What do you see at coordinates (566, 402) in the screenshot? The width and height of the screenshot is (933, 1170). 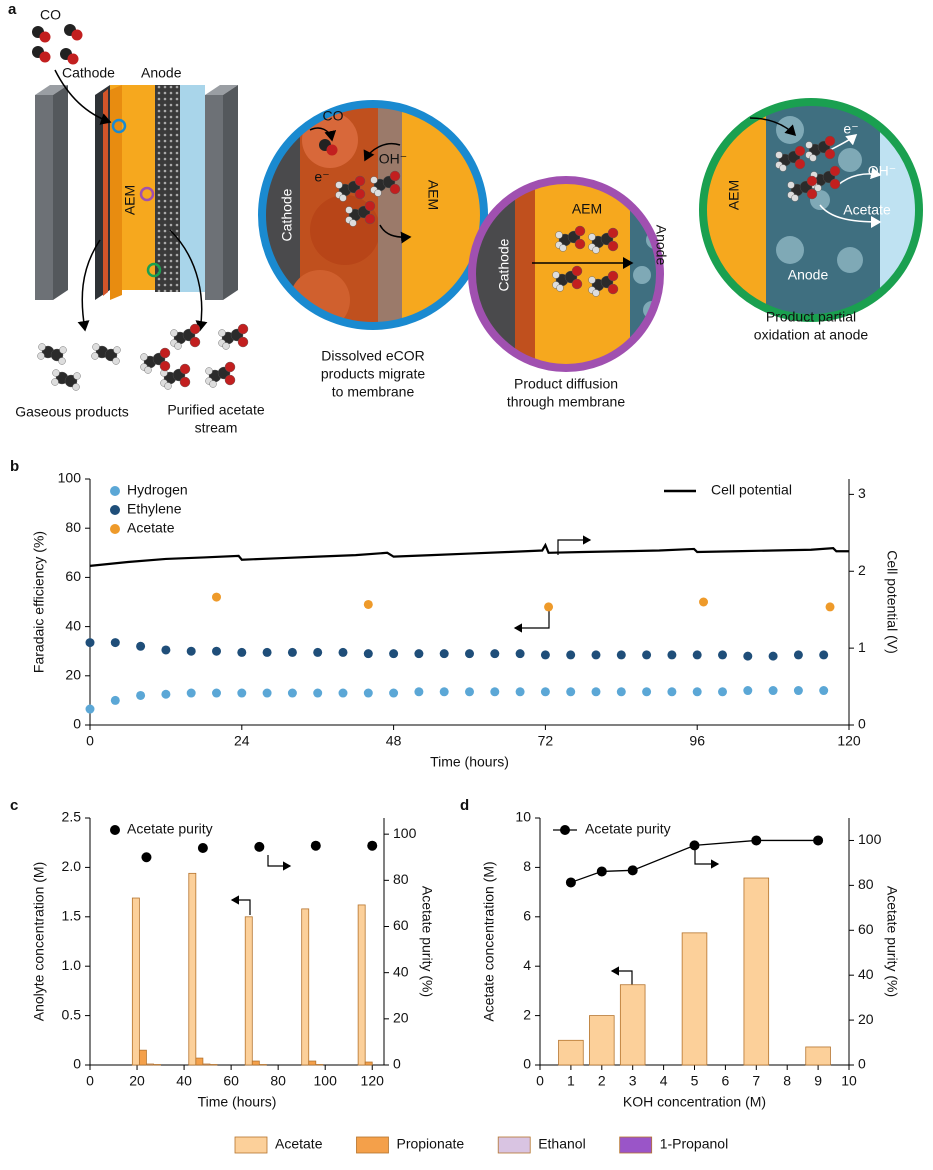 I see `label: through membrane` at bounding box center [566, 402].